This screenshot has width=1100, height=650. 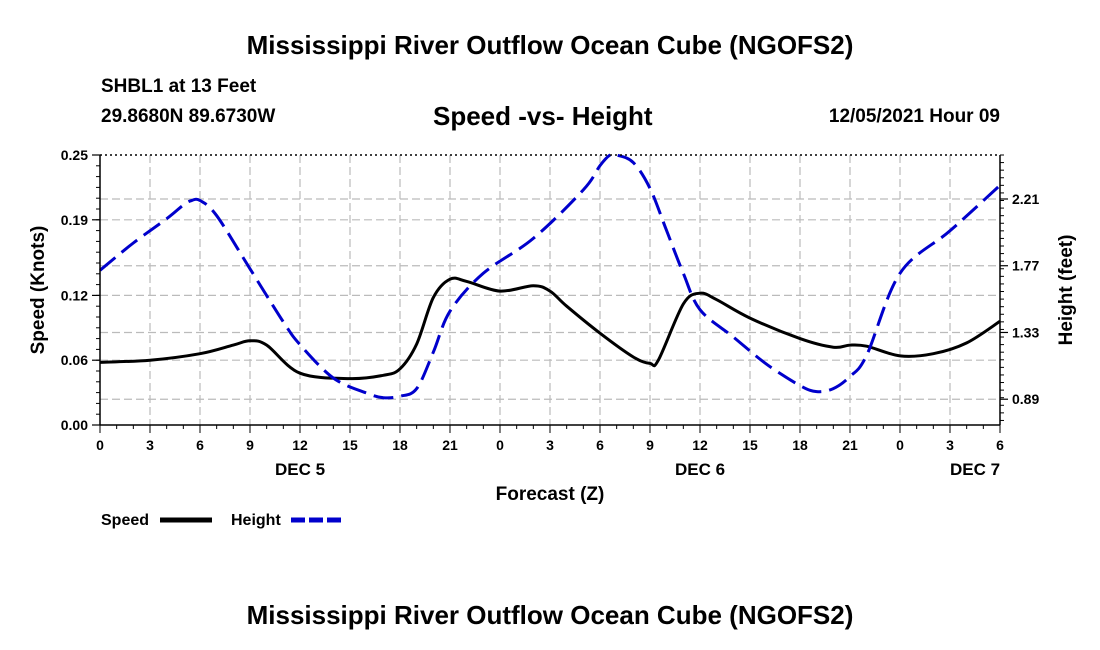 I want to click on speed-series-line, so click(x=550, y=328).